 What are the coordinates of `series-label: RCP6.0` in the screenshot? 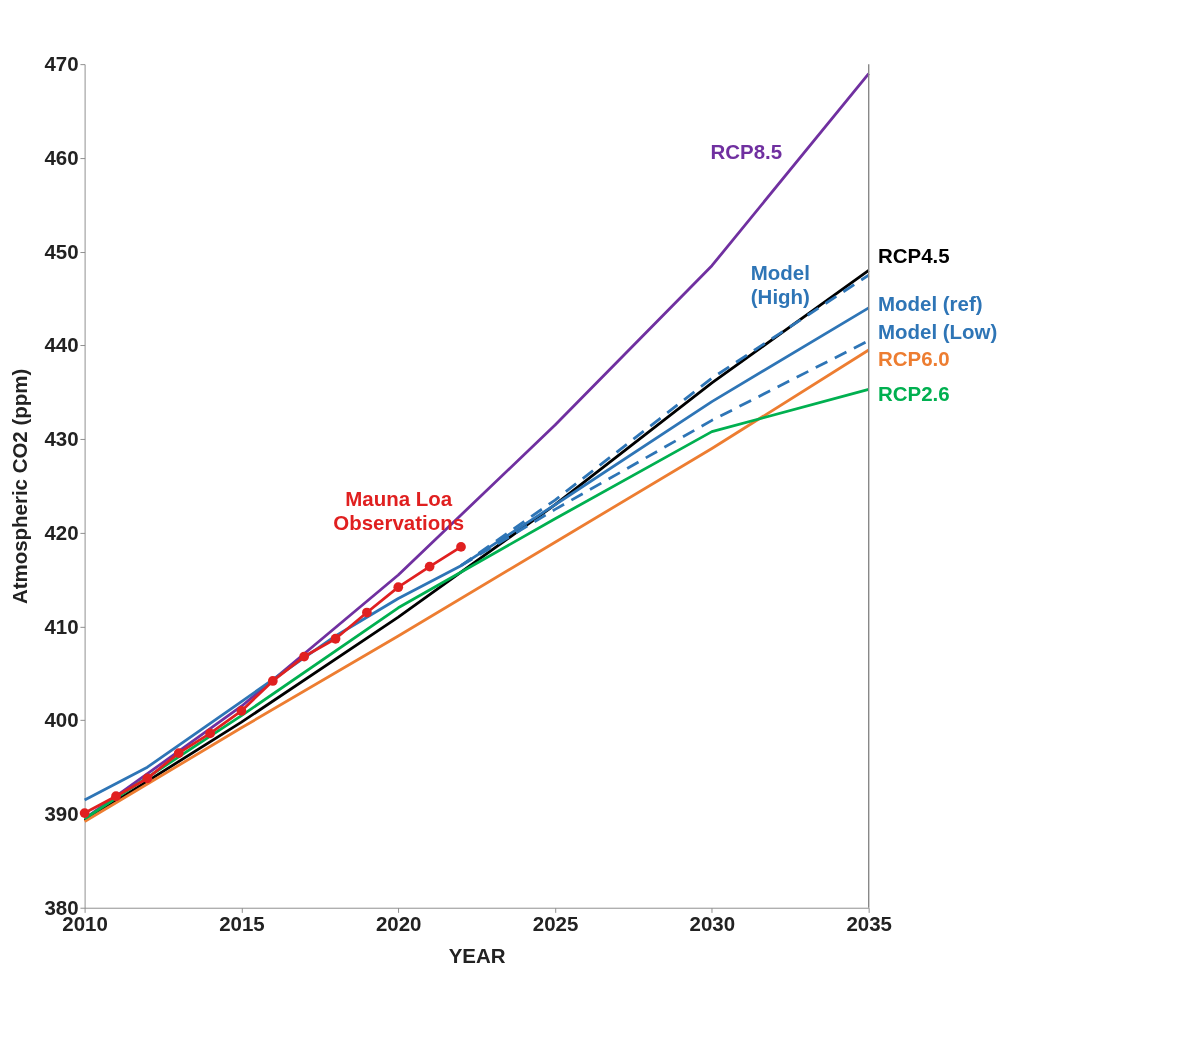 It's located at (914, 358).